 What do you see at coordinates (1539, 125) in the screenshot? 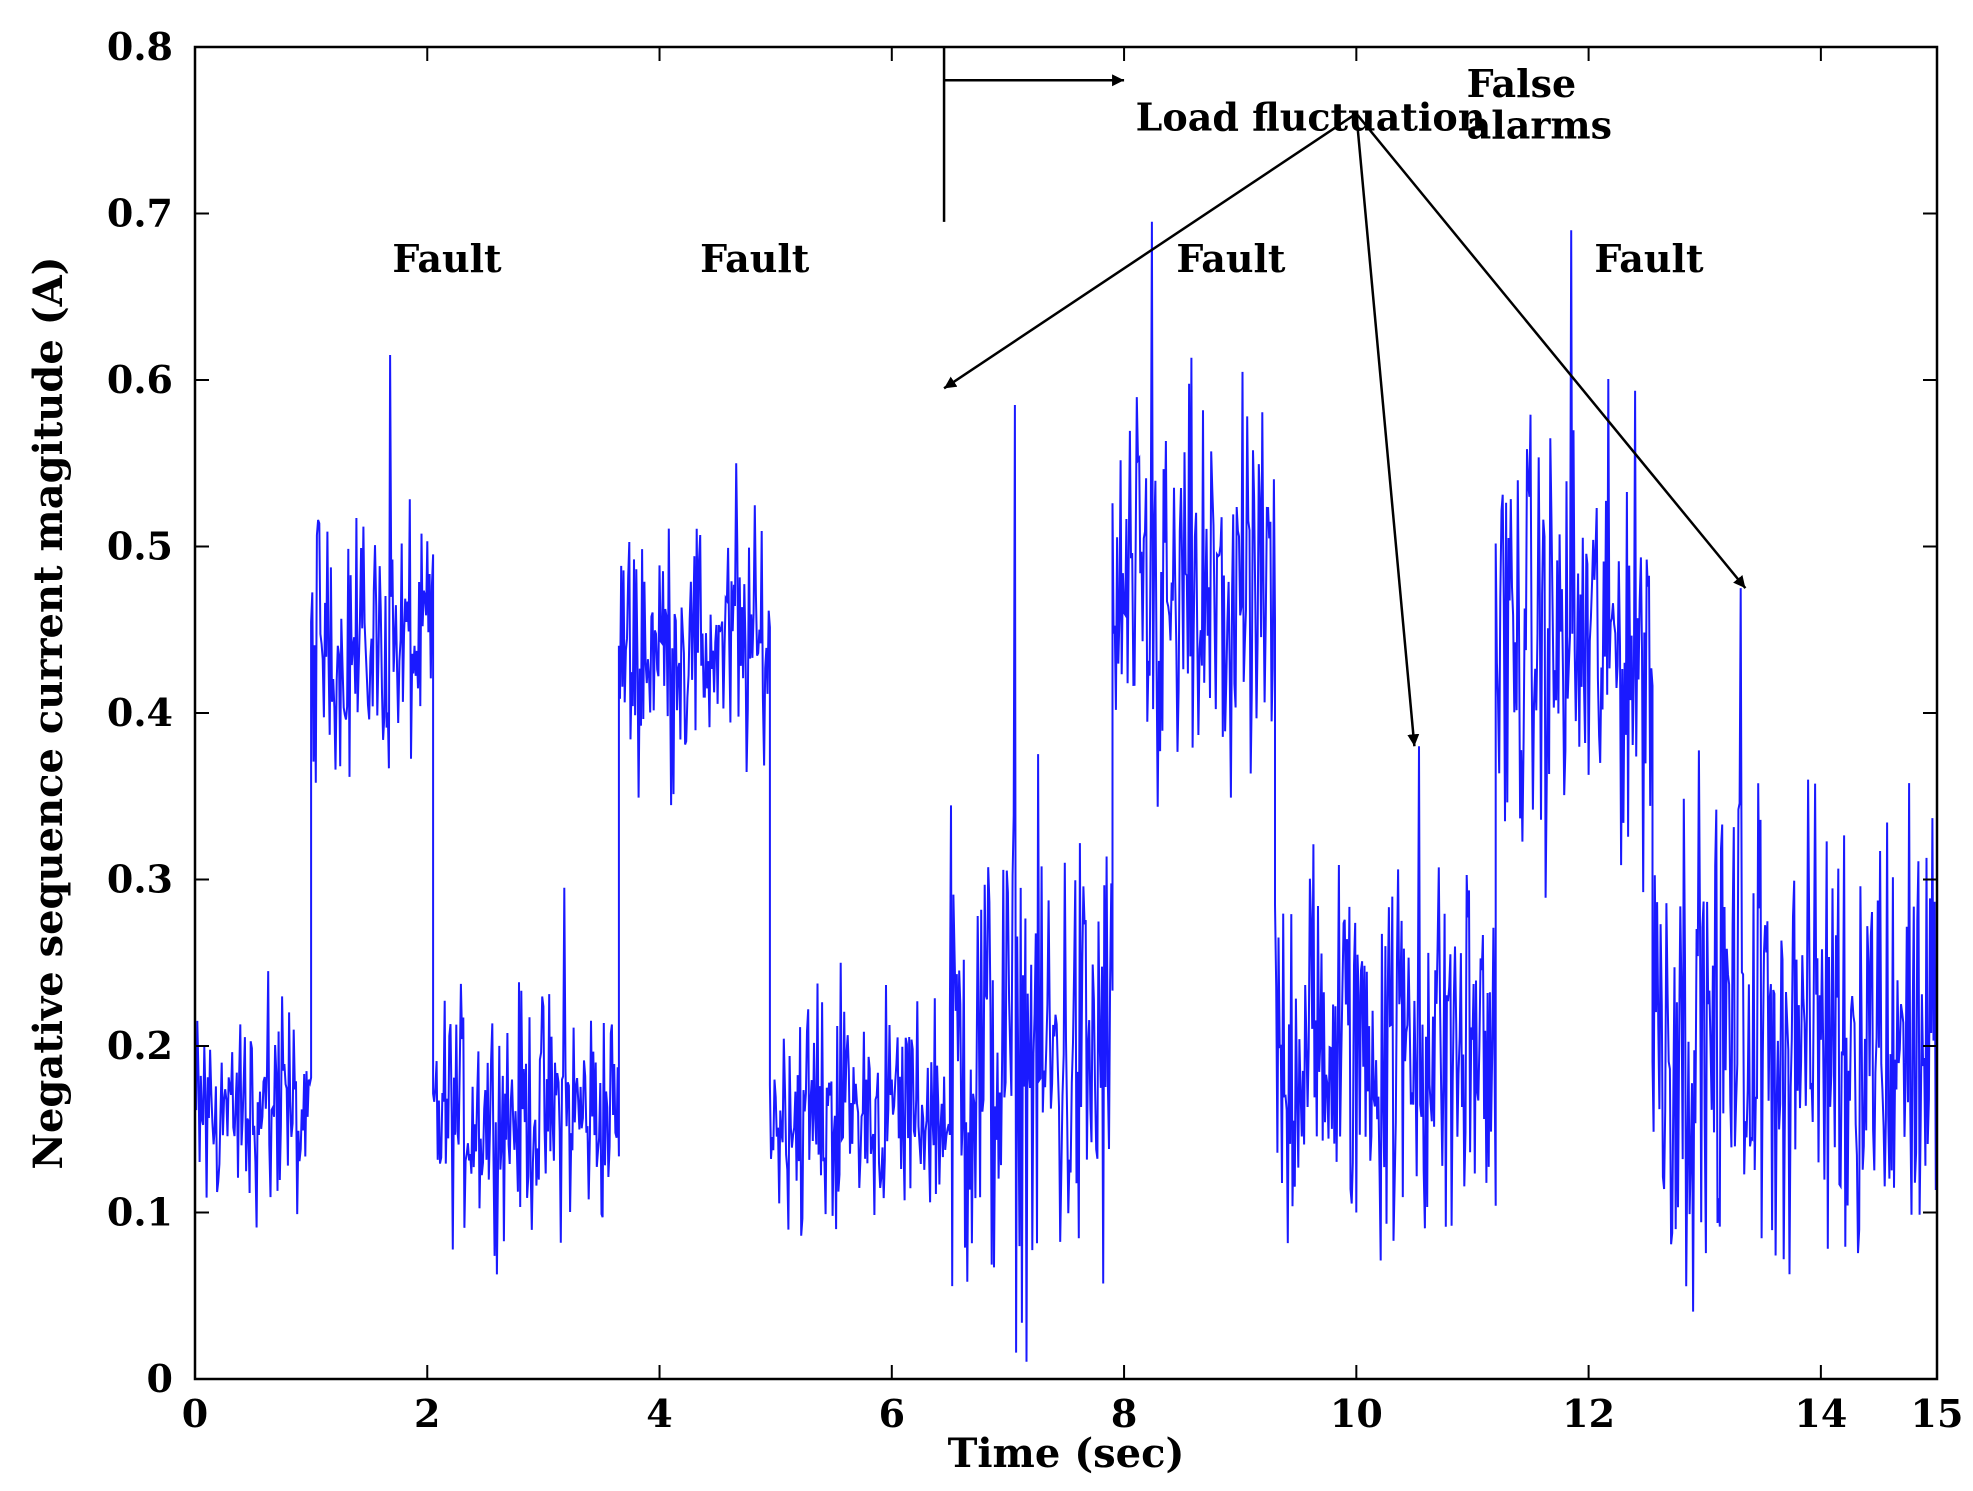
I see `annotation-text: alarms` at bounding box center [1539, 125].